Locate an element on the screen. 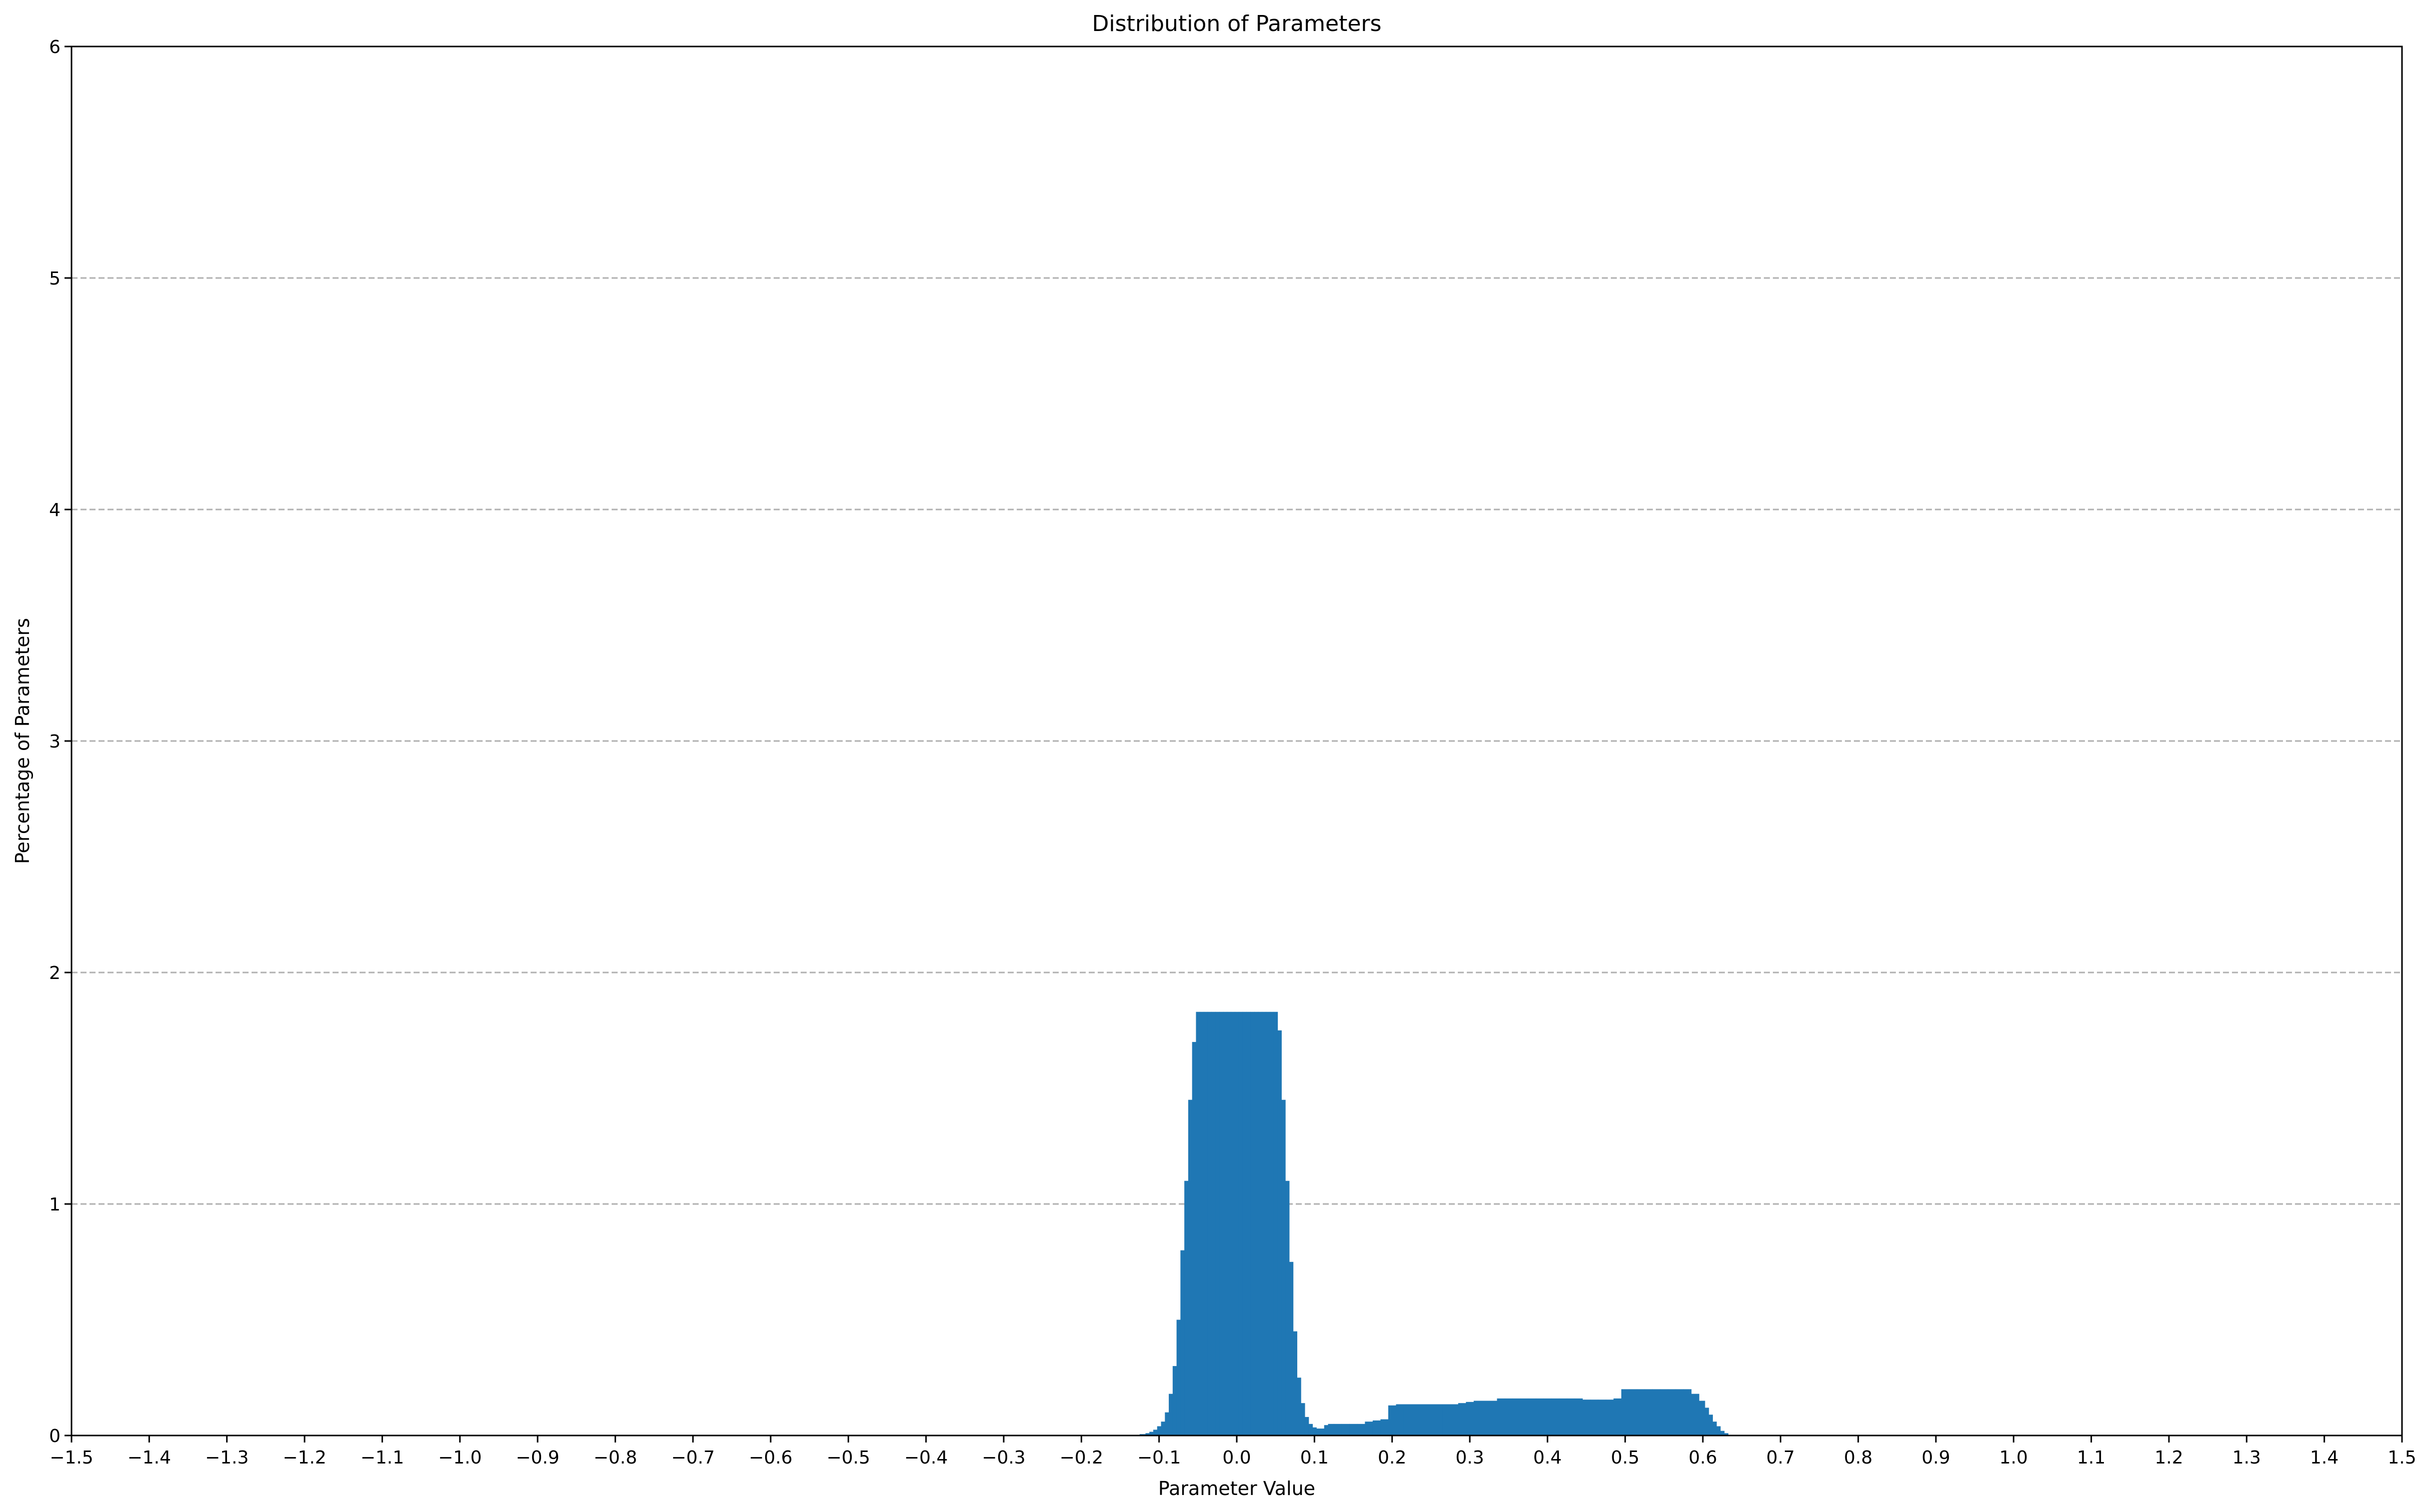 The image size is (2429, 1512). x-tick-label: 1.0 is located at coordinates (2013, 1458).